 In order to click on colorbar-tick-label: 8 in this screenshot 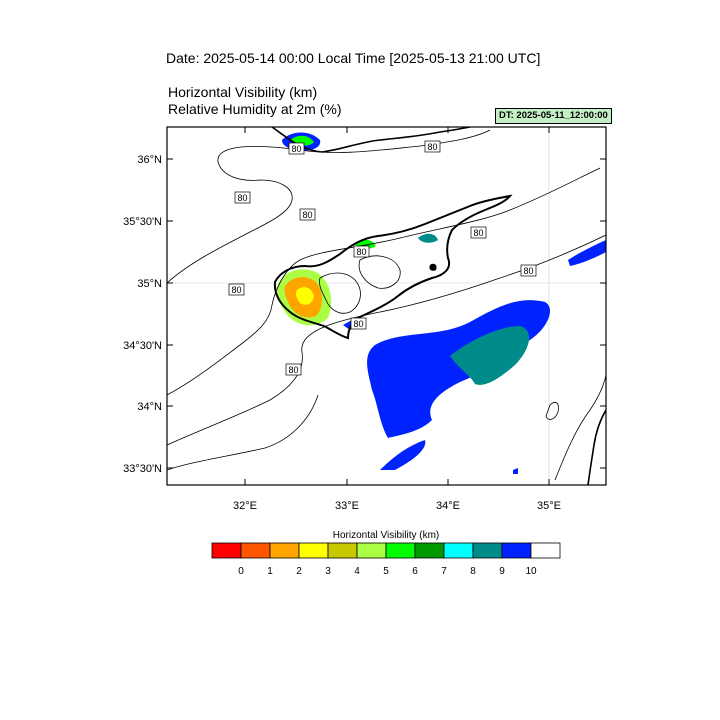, I will do `click(473, 571)`.